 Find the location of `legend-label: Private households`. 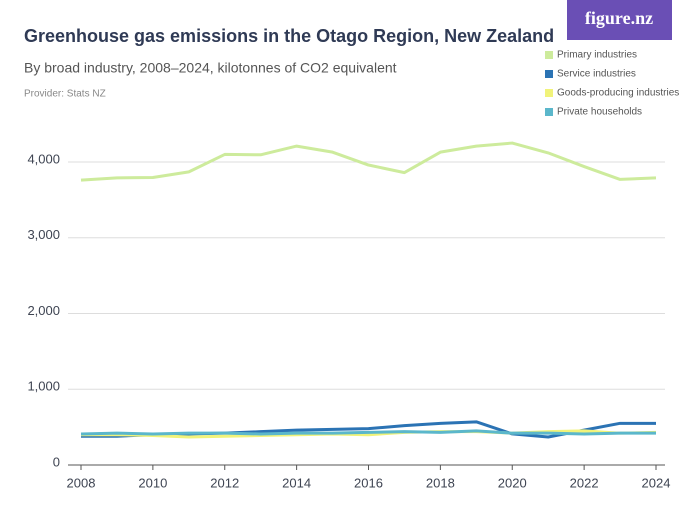

legend-label: Private households is located at coordinates (599, 112).